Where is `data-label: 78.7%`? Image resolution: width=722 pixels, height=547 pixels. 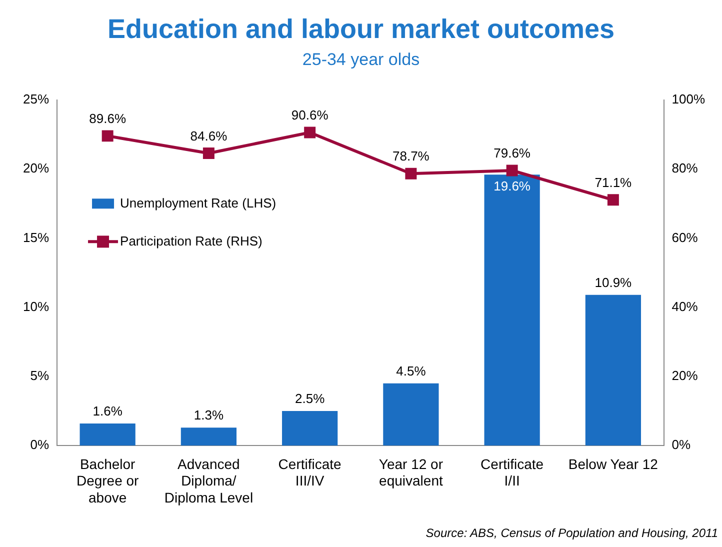 data-label: 78.7% is located at coordinates (411, 156).